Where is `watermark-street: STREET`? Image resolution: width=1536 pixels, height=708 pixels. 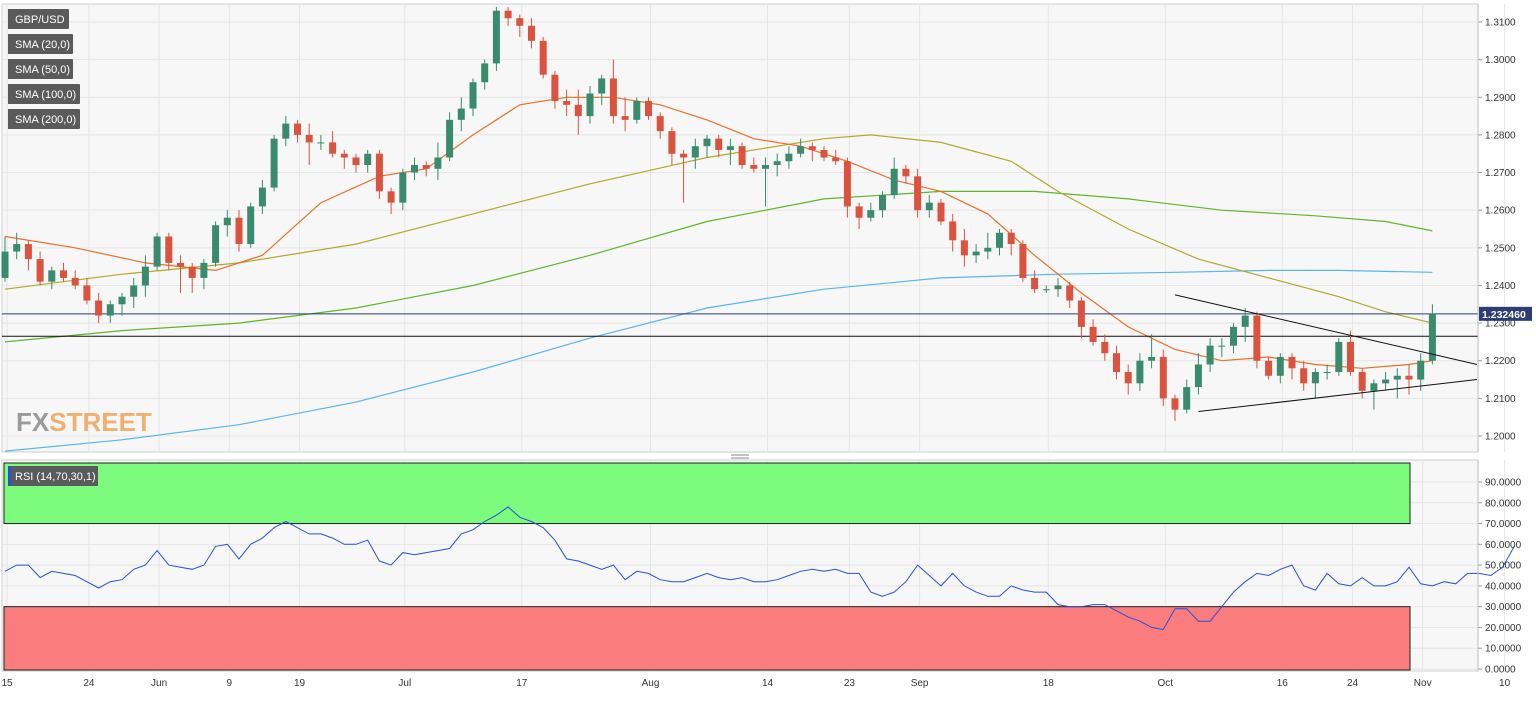
watermark-street: STREET is located at coordinates (100, 422).